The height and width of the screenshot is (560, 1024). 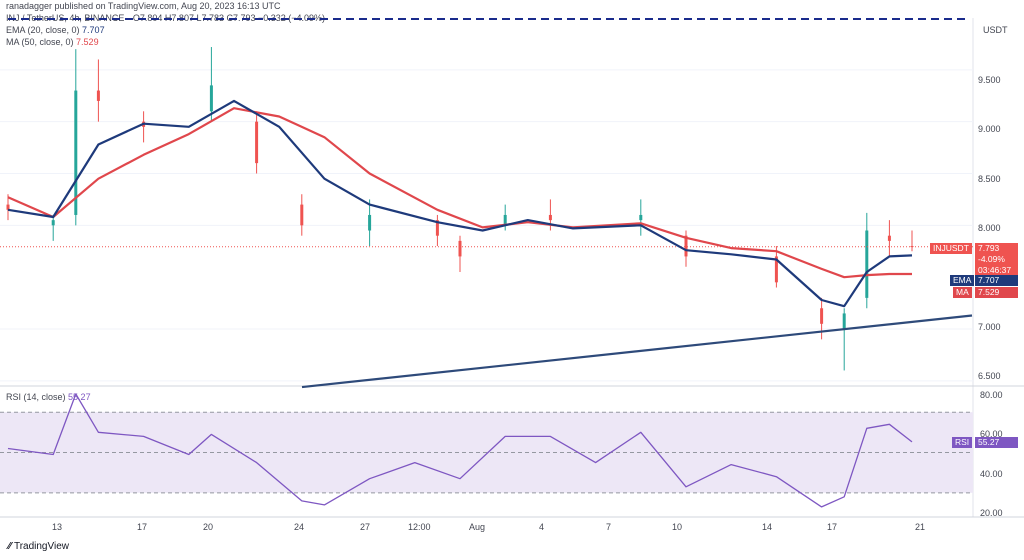 I want to click on last-price-tag: INJUSDT, so click(x=951, y=248).